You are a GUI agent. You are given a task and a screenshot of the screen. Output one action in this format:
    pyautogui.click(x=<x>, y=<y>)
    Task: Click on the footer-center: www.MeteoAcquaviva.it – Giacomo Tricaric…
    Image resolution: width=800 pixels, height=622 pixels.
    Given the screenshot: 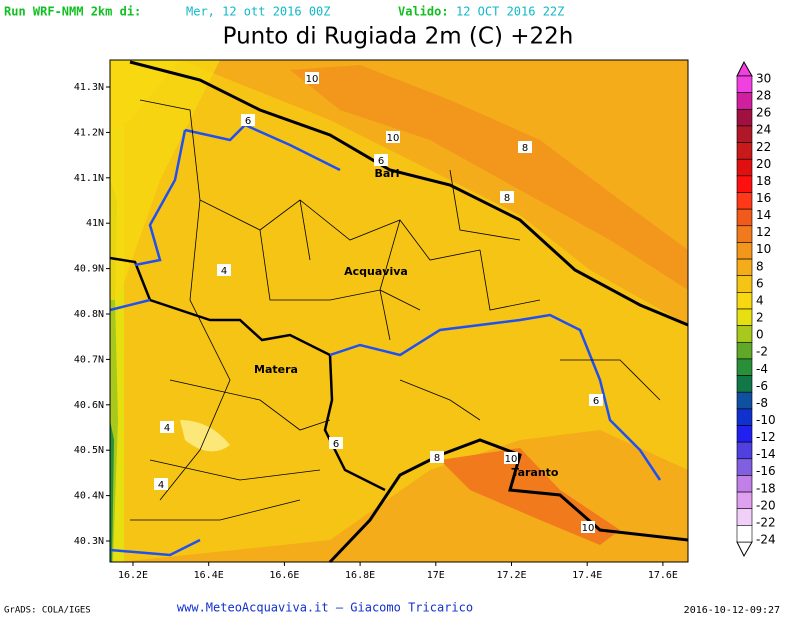 What is the action you would take?
    pyautogui.click(x=325, y=608)
    